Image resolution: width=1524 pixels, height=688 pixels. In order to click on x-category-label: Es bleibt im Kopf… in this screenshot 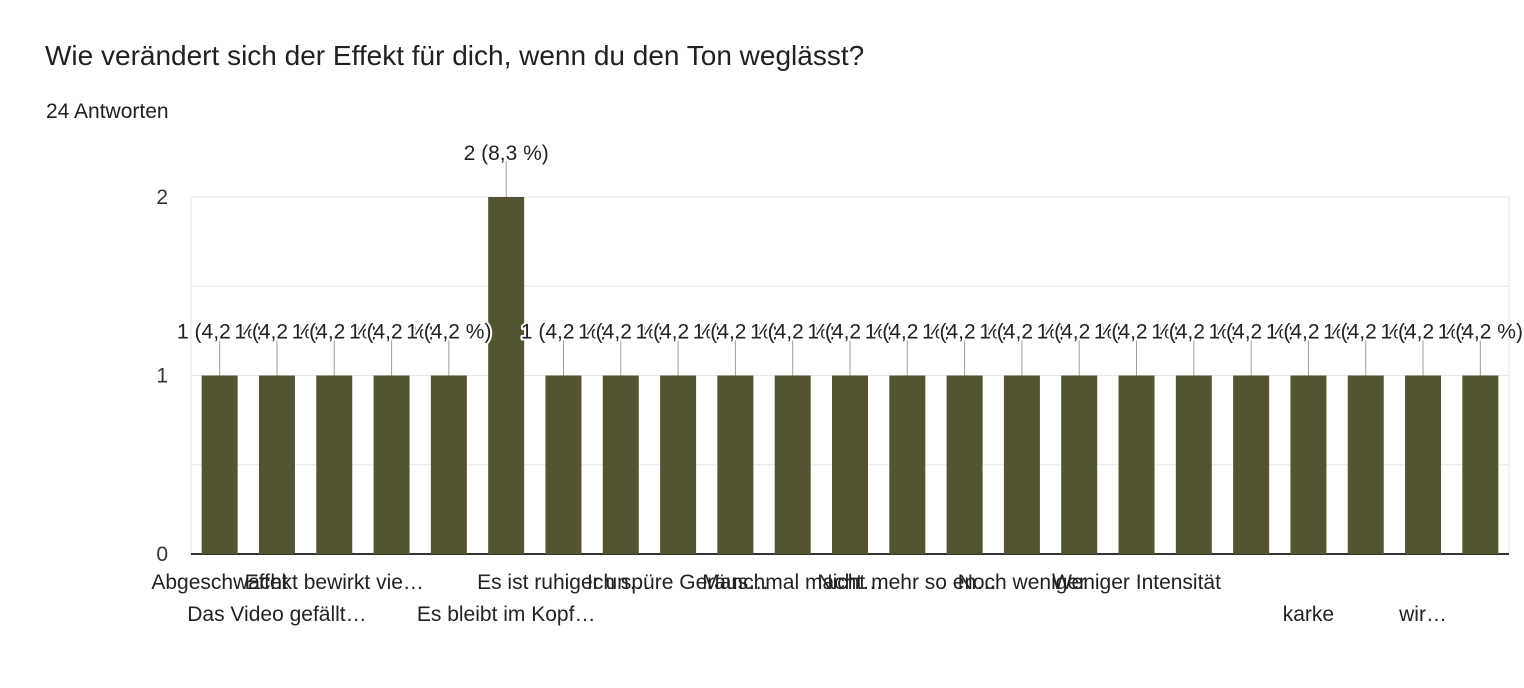, I will do `click(506, 614)`.